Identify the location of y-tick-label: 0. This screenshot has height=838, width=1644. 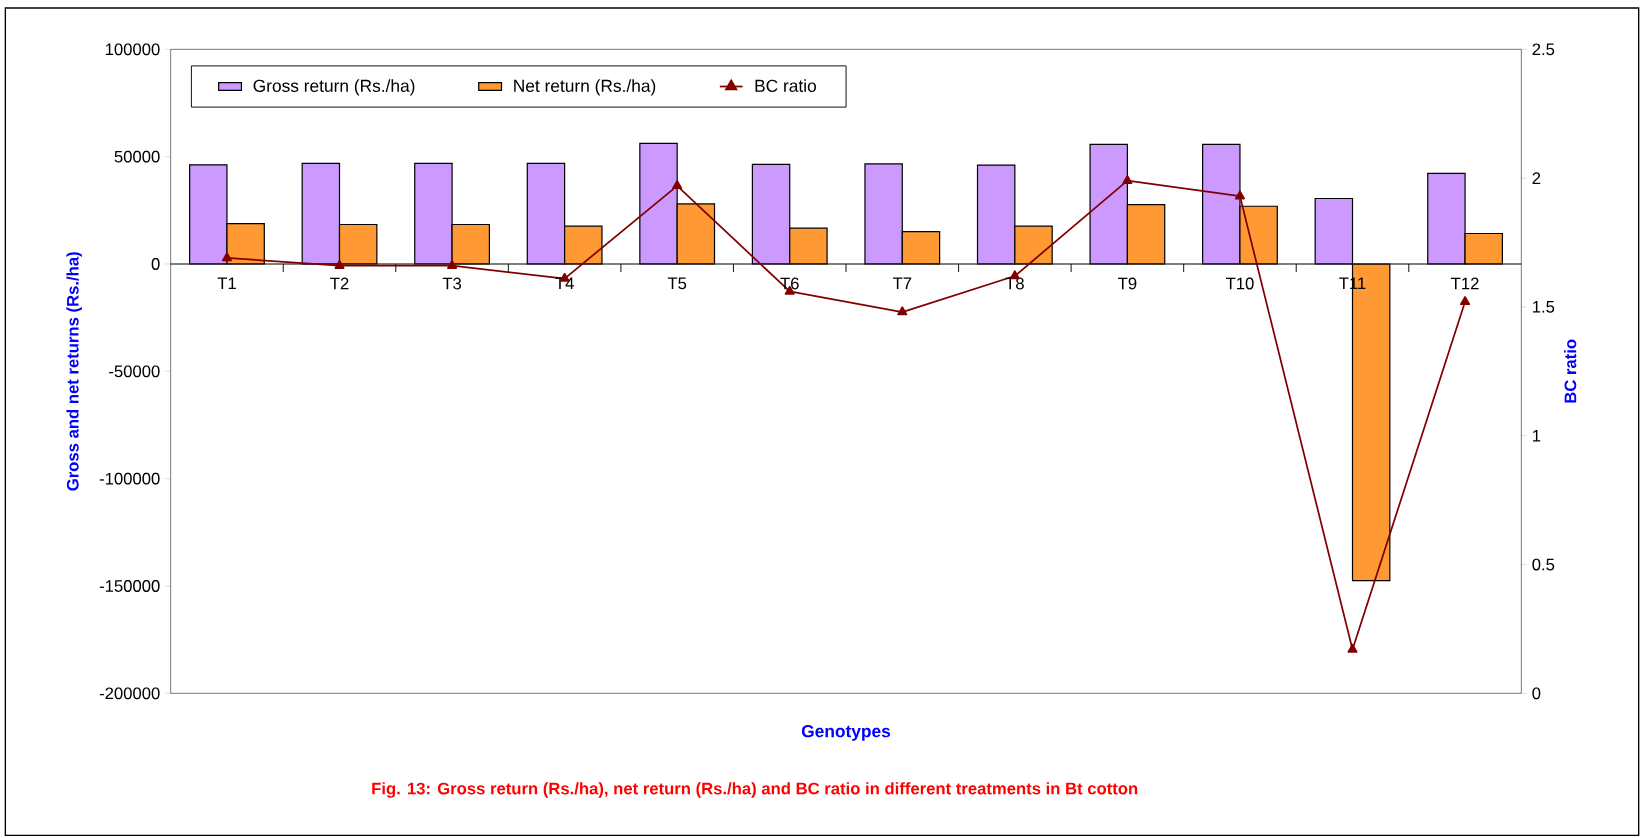
(155, 264).